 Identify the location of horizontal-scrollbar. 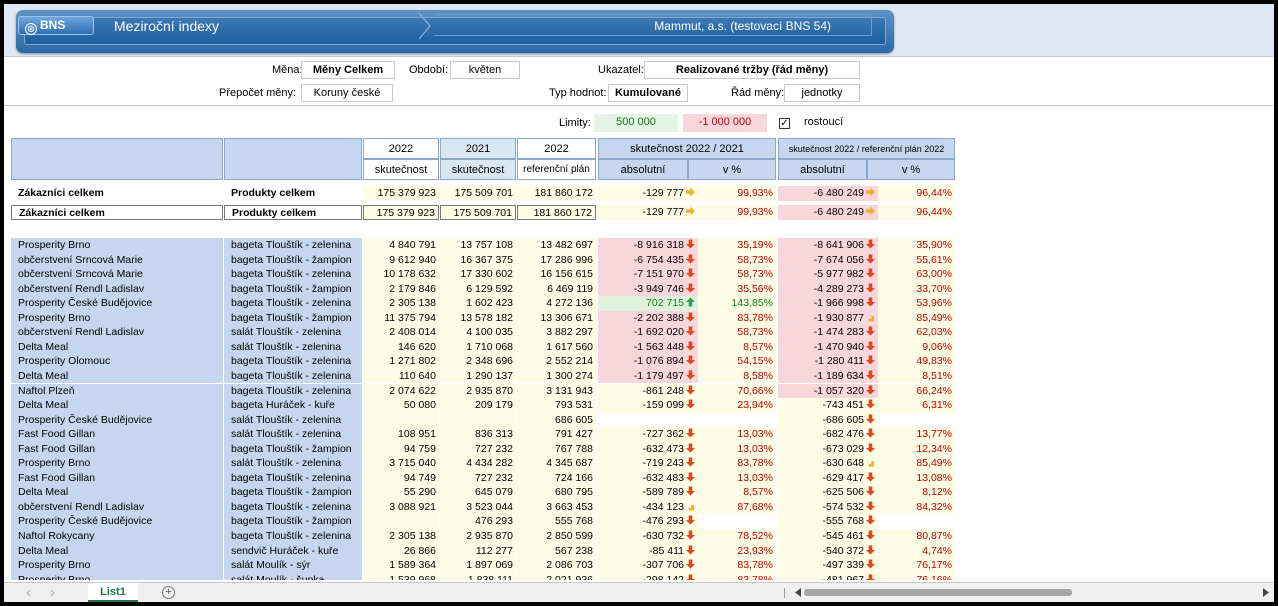
(938, 592).